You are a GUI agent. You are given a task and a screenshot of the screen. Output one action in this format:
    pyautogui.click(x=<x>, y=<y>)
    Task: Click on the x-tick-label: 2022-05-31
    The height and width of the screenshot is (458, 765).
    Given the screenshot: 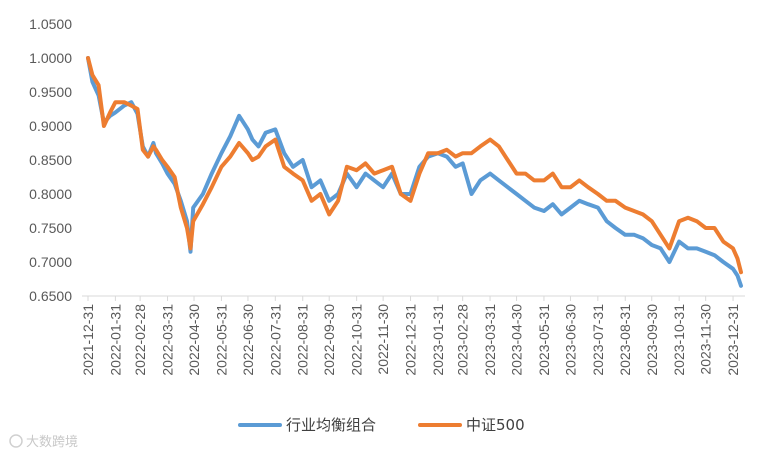 What is the action you would take?
    pyautogui.click(x=221, y=340)
    